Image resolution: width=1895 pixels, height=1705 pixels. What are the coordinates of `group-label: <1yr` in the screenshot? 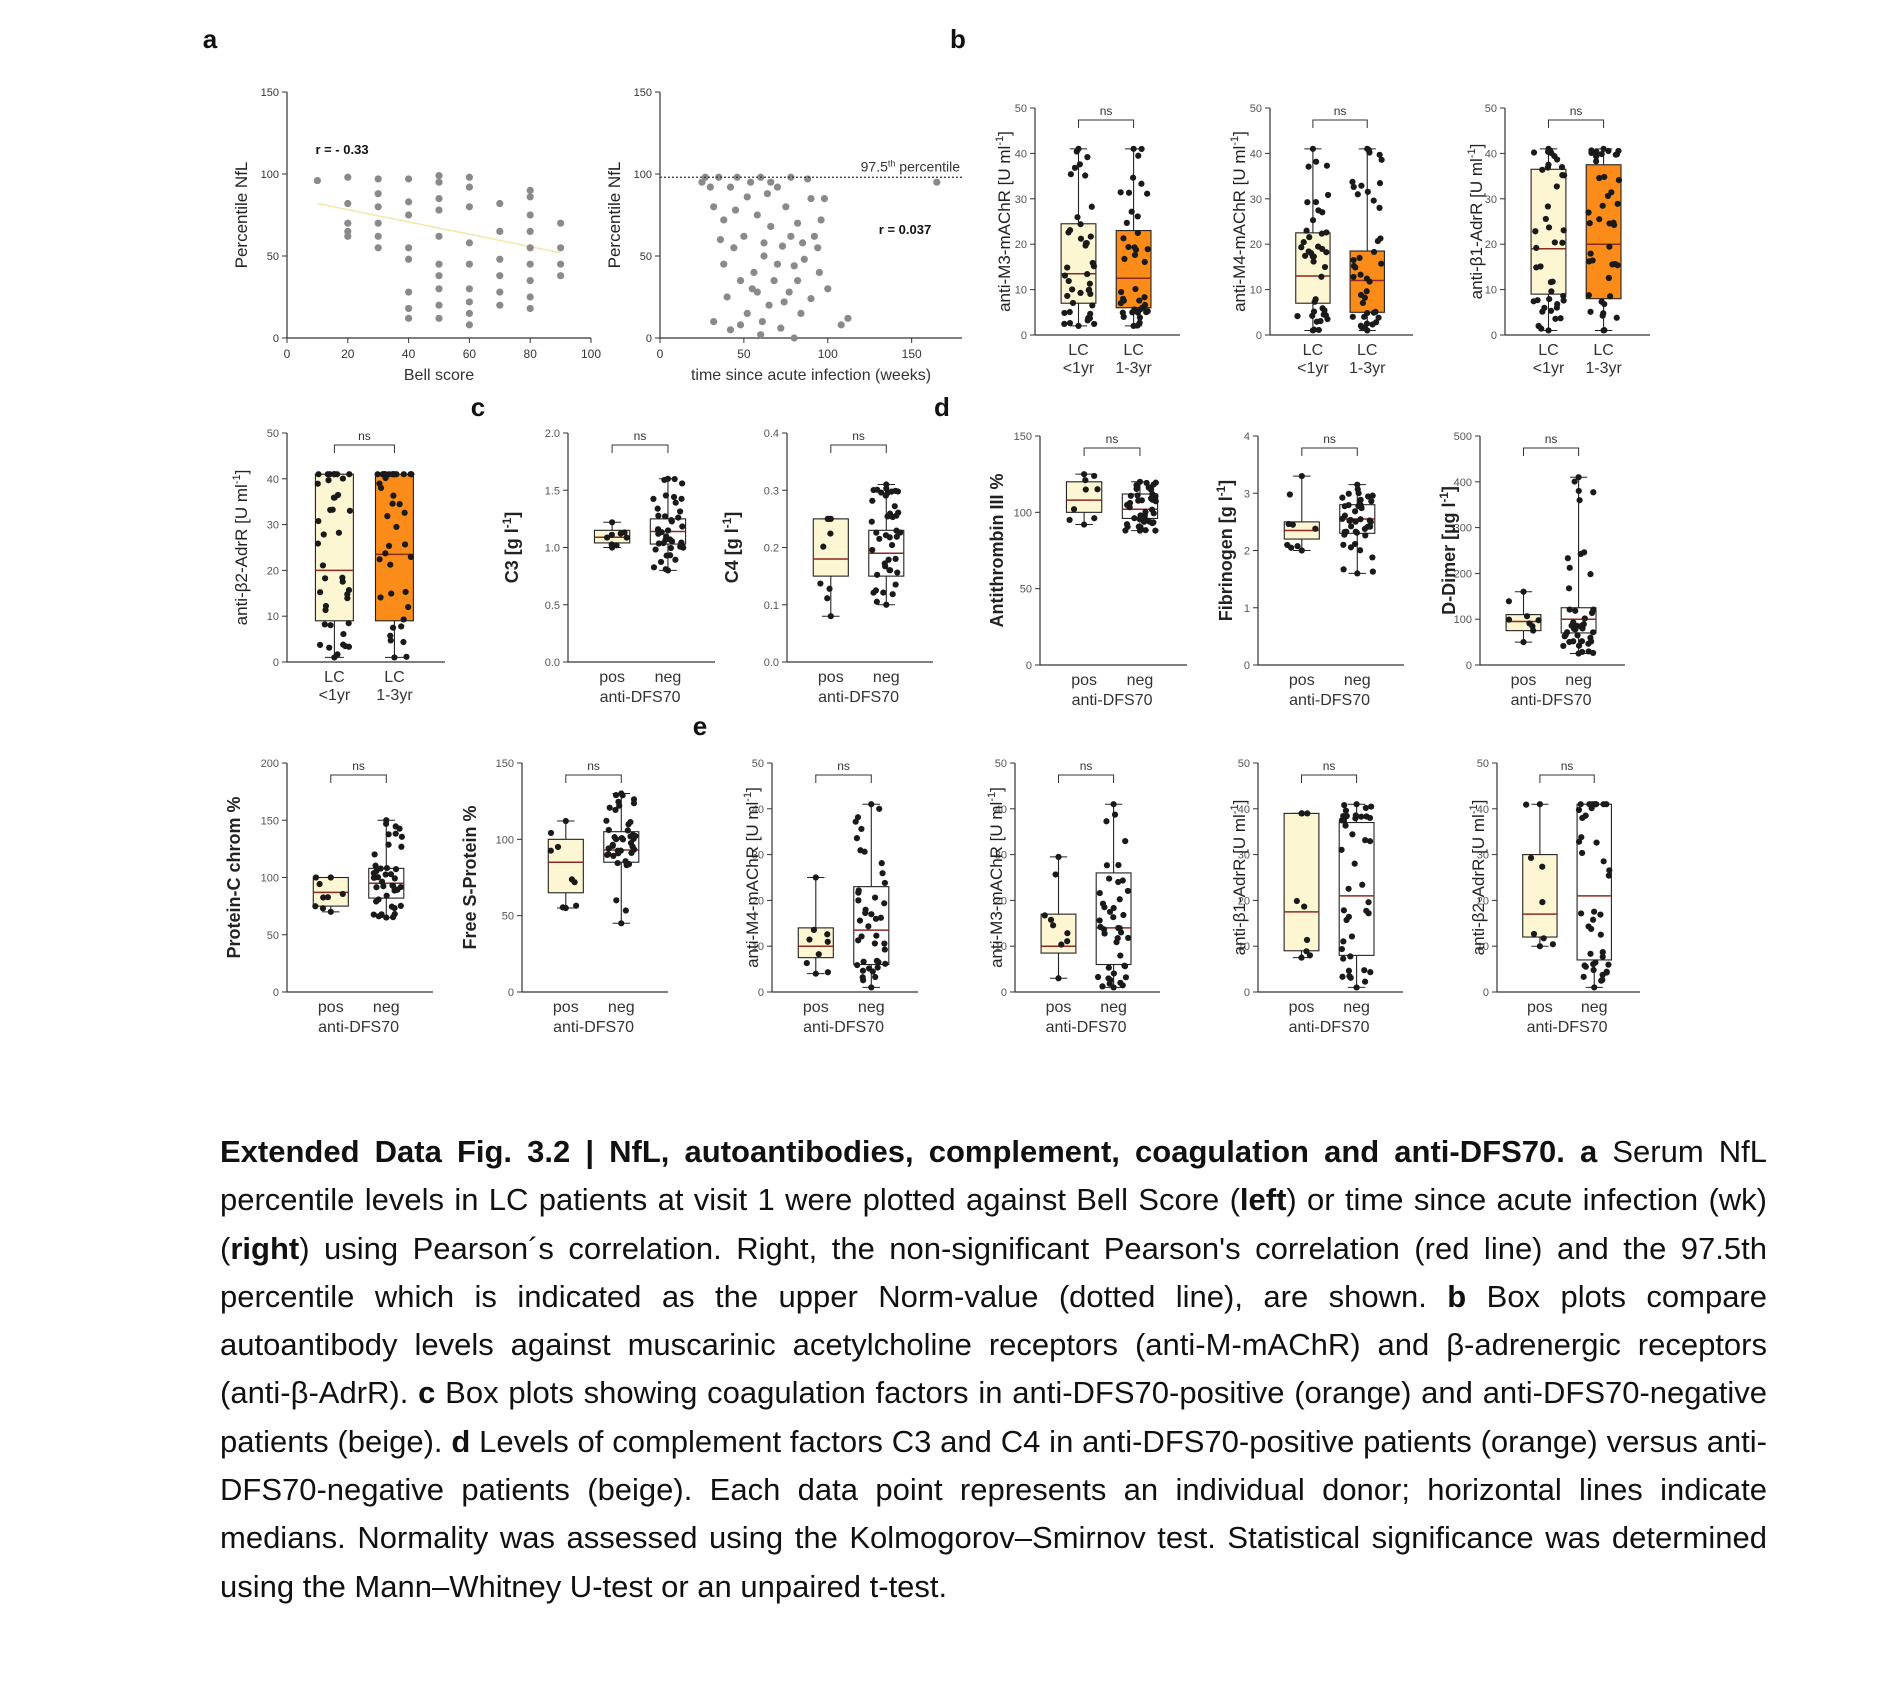 It's located at (335, 695).